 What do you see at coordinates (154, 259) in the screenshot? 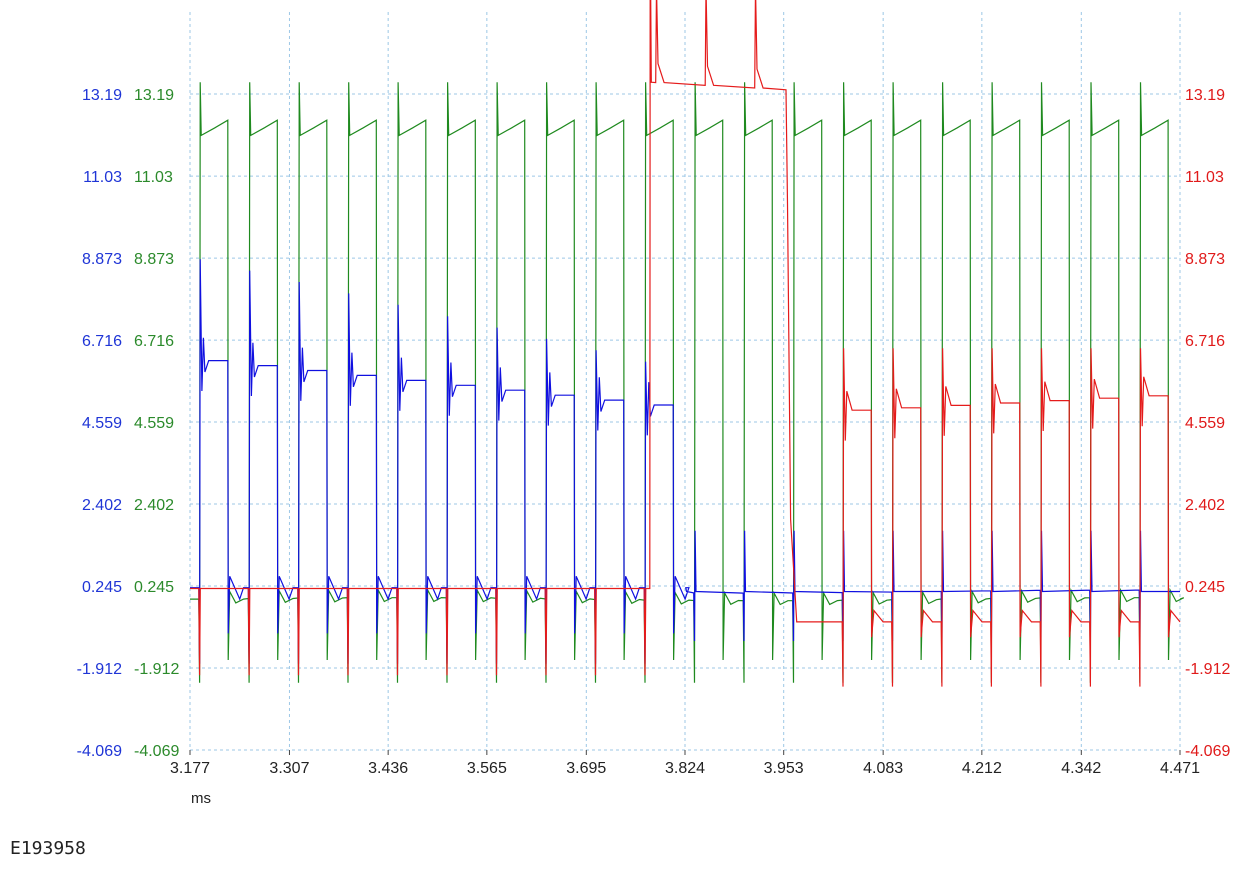
I see `y-tick-label-green-2: 8.873` at bounding box center [154, 259].